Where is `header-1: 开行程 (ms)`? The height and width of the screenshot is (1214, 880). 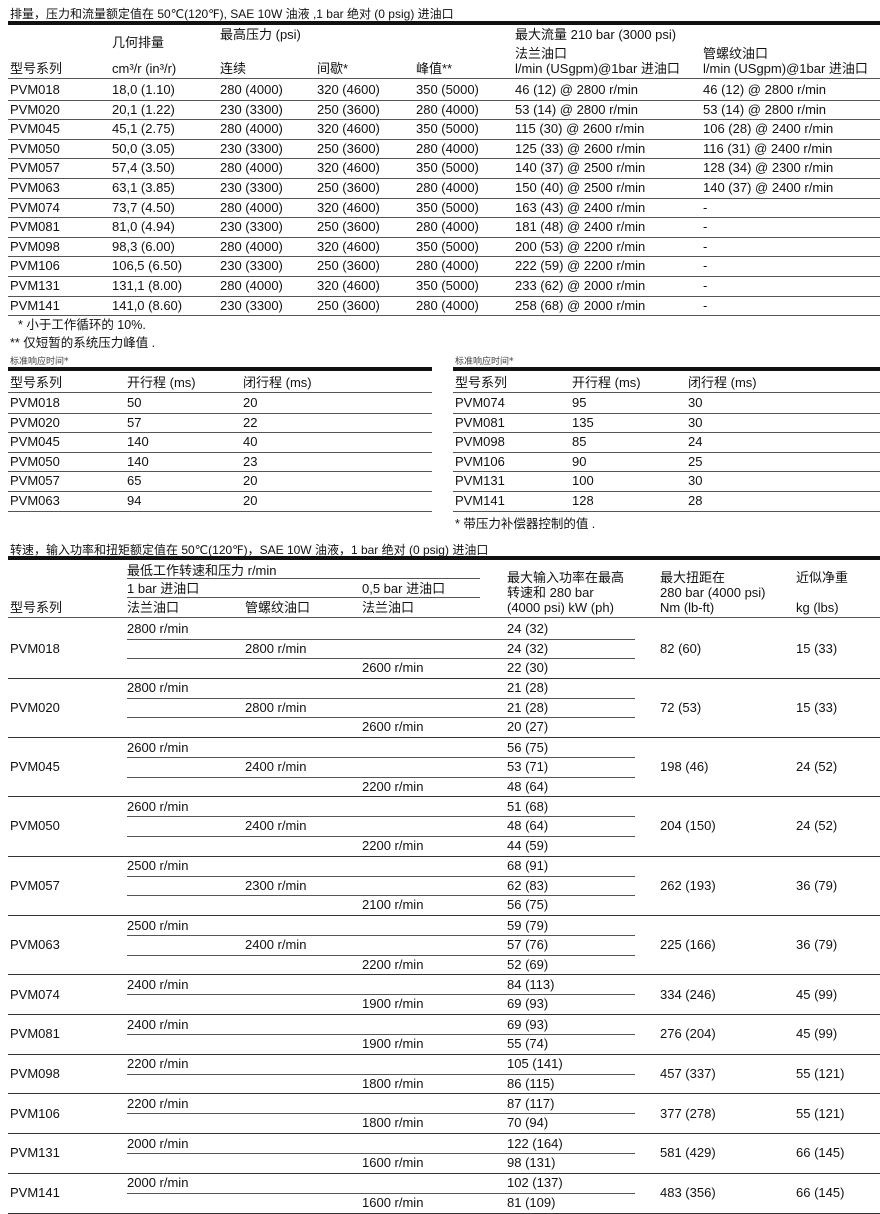 header-1: 开行程 (ms) is located at coordinates (606, 382).